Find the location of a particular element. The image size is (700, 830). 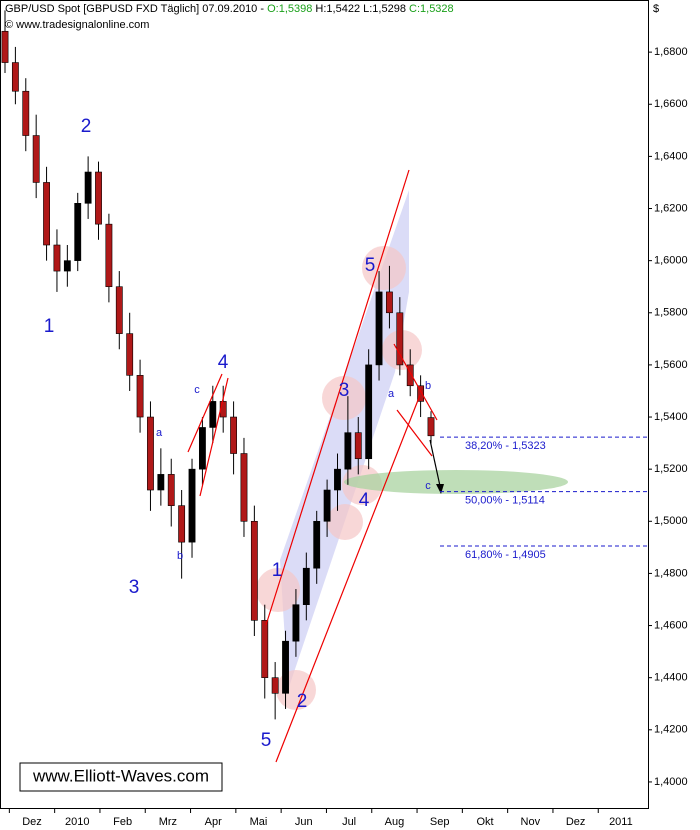

y-tick-label: 1,4800 is located at coordinates (671, 573).